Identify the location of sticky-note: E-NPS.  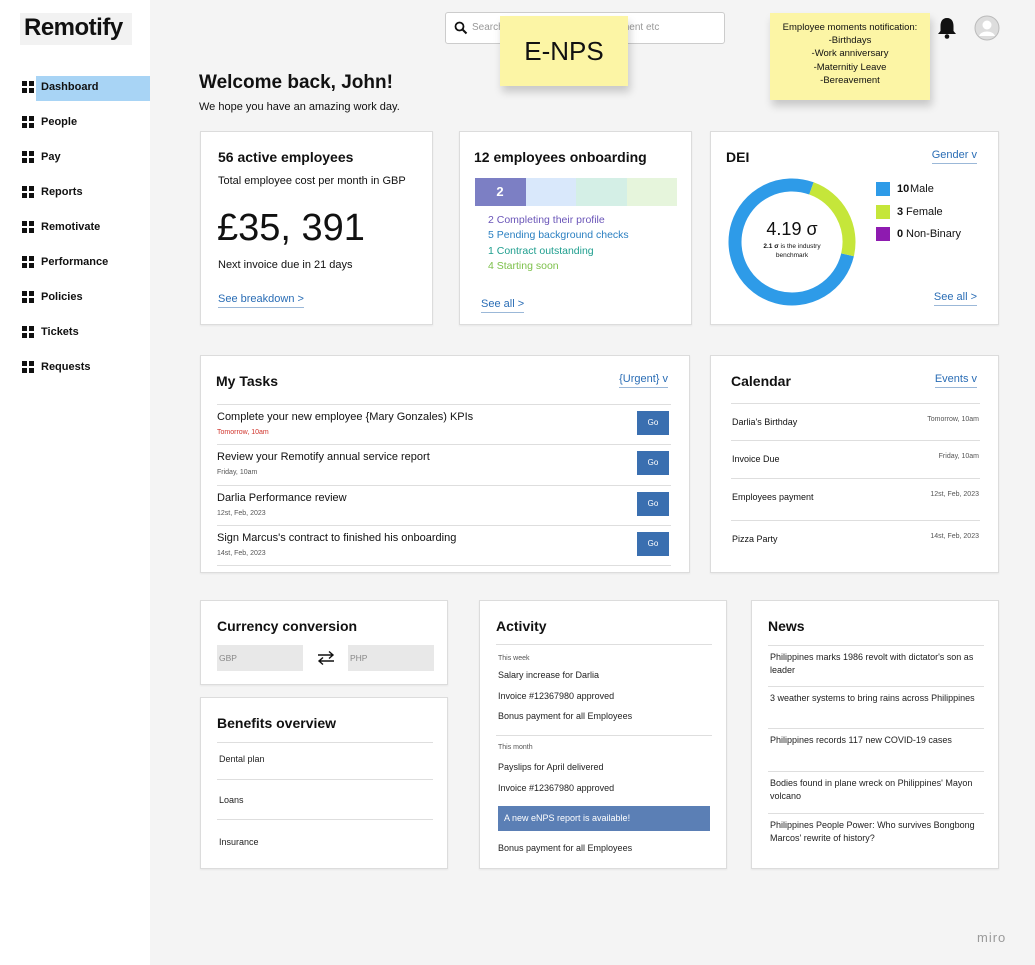
(564, 51).